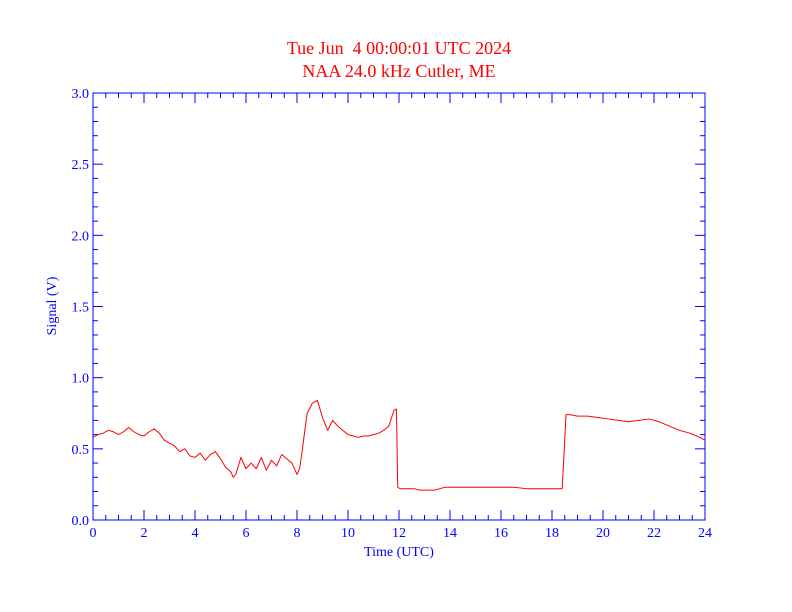 The height and width of the screenshot is (612, 792). Describe the element at coordinates (81, 165) in the screenshot. I see `y-tick-label: 2.5` at that location.